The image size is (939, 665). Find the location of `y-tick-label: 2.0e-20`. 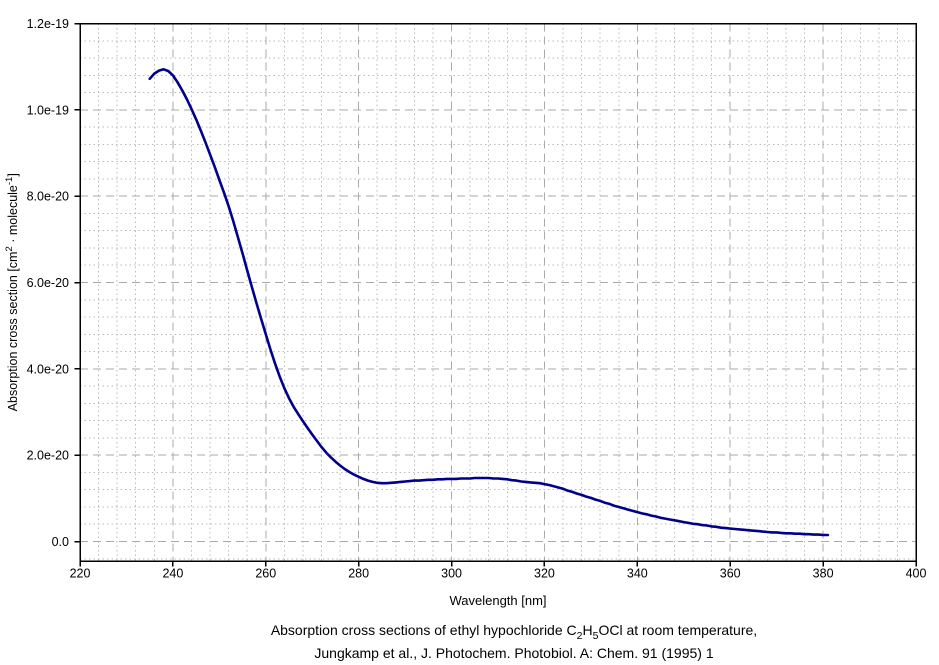

y-tick-label: 2.0e-20 is located at coordinates (48, 456).